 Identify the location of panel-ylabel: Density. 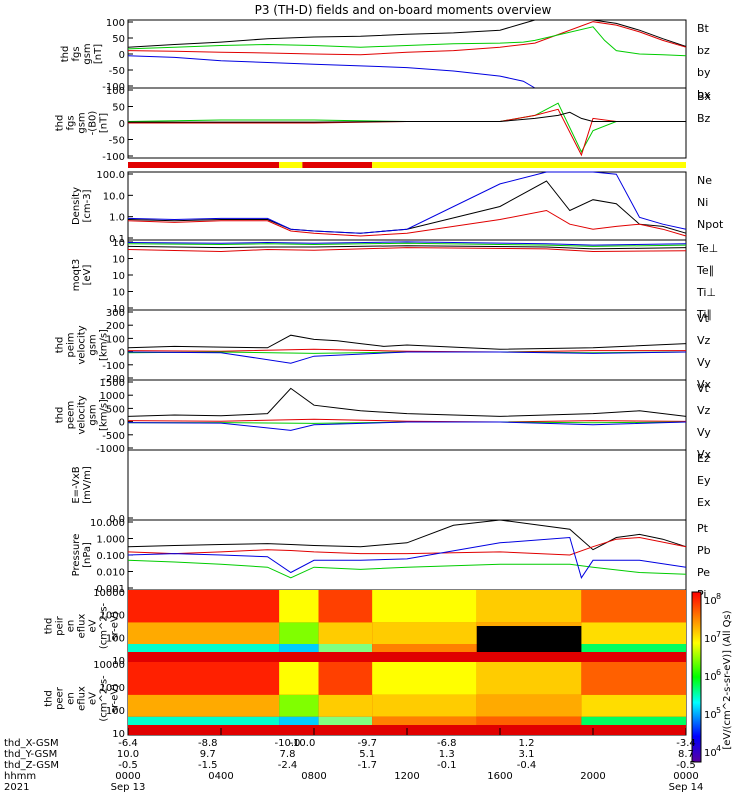
(76, 206).